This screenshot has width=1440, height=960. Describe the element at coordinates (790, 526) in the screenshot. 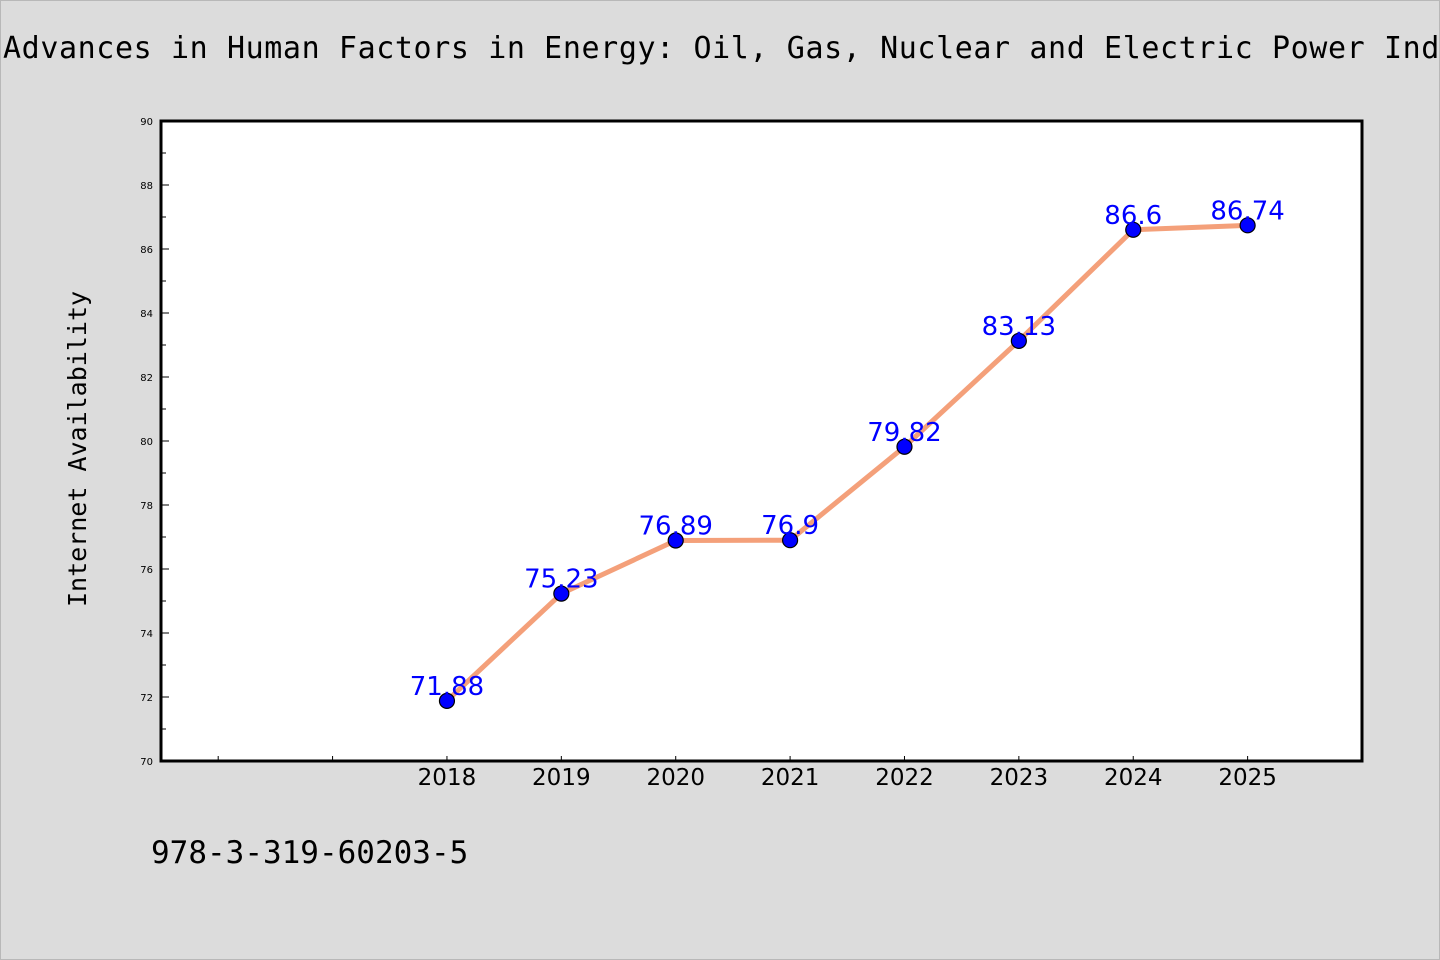

I see `data-label: 76.9` at that location.